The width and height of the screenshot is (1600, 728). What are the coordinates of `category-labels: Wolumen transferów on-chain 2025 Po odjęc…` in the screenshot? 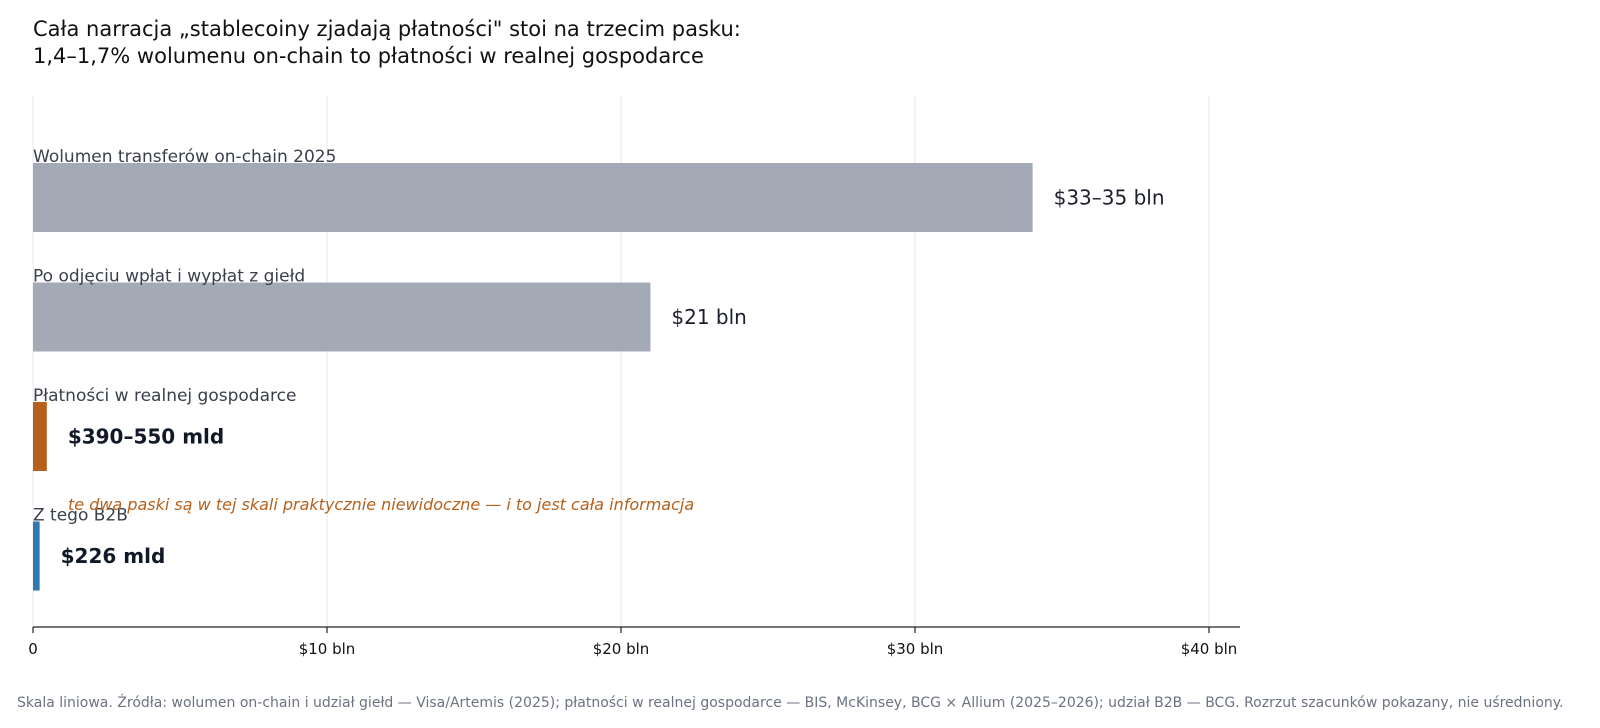 It's located at (184, 336).